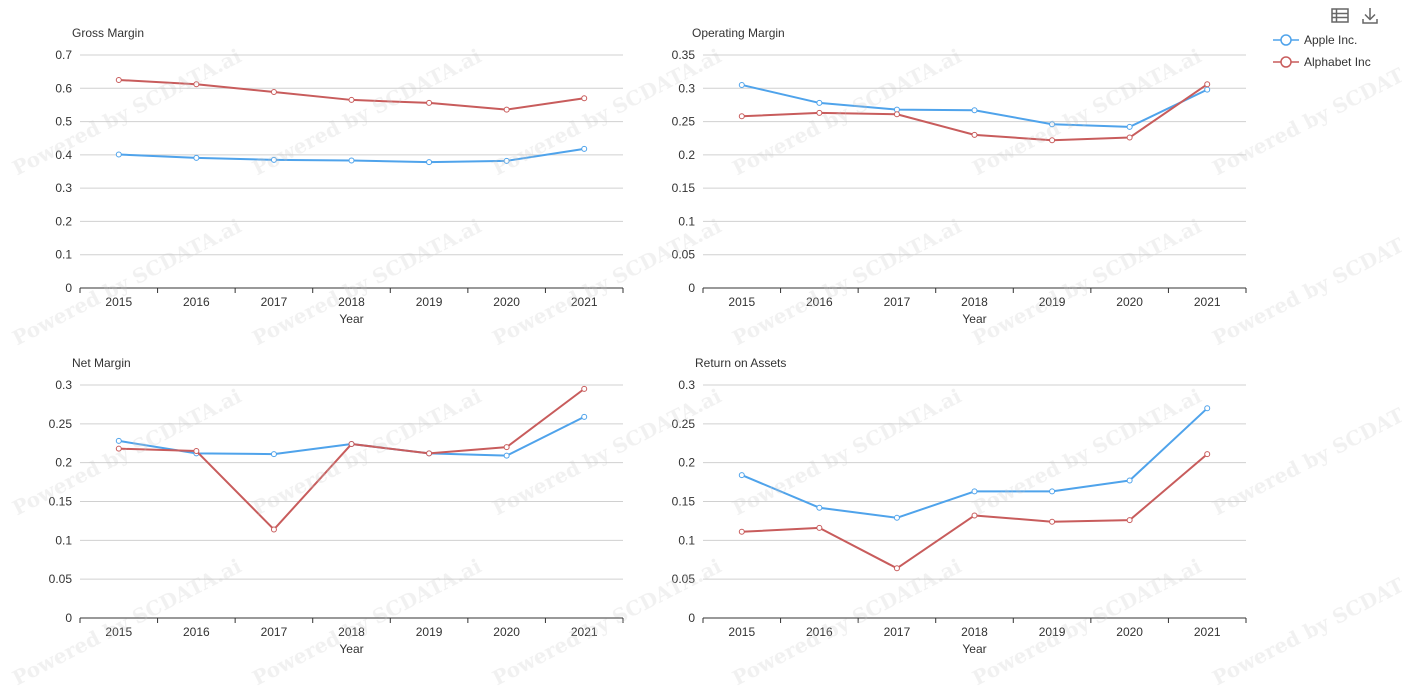 The image size is (1402, 693). Describe the element at coordinates (63, 55) in the screenshot. I see `y-tick-label: 0.7` at that location.